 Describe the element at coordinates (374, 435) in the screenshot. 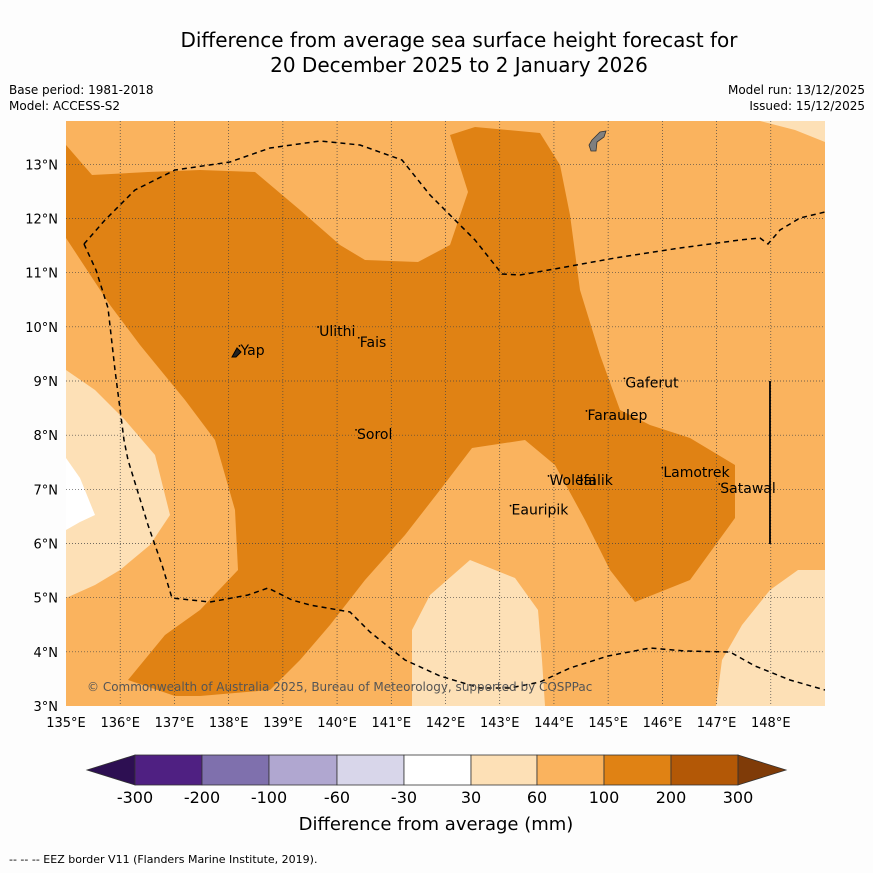

I see `place-label-sorol: Sorol` at that location.